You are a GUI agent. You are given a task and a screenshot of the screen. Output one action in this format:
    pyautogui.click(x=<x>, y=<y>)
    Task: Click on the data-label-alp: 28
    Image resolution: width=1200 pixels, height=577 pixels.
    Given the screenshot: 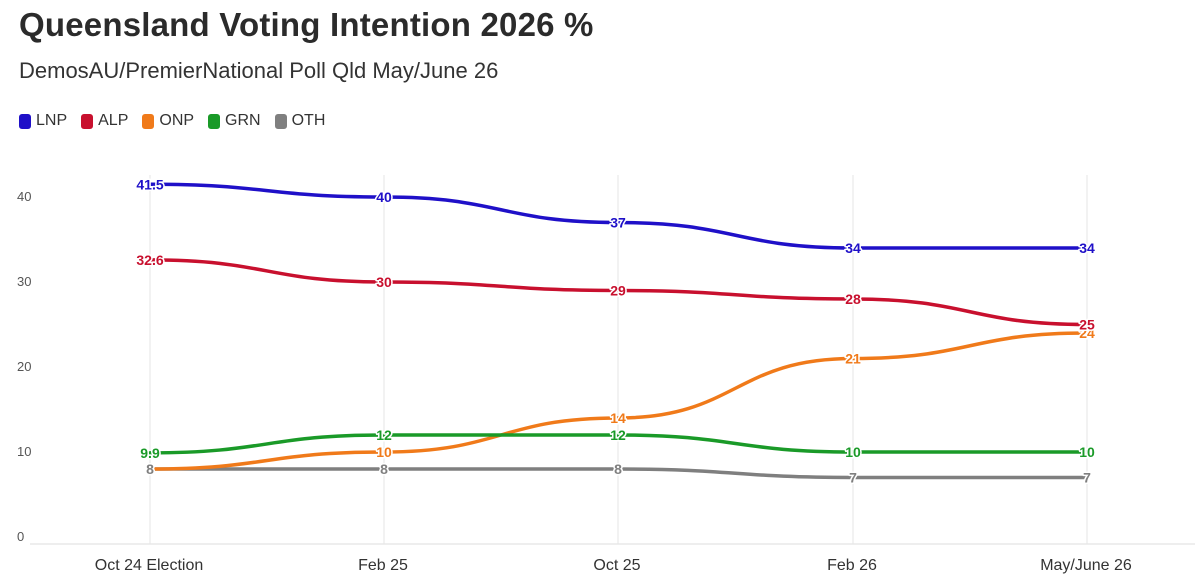 What is the action you would take?
    pyautogui.click(x=853, y=299)
    